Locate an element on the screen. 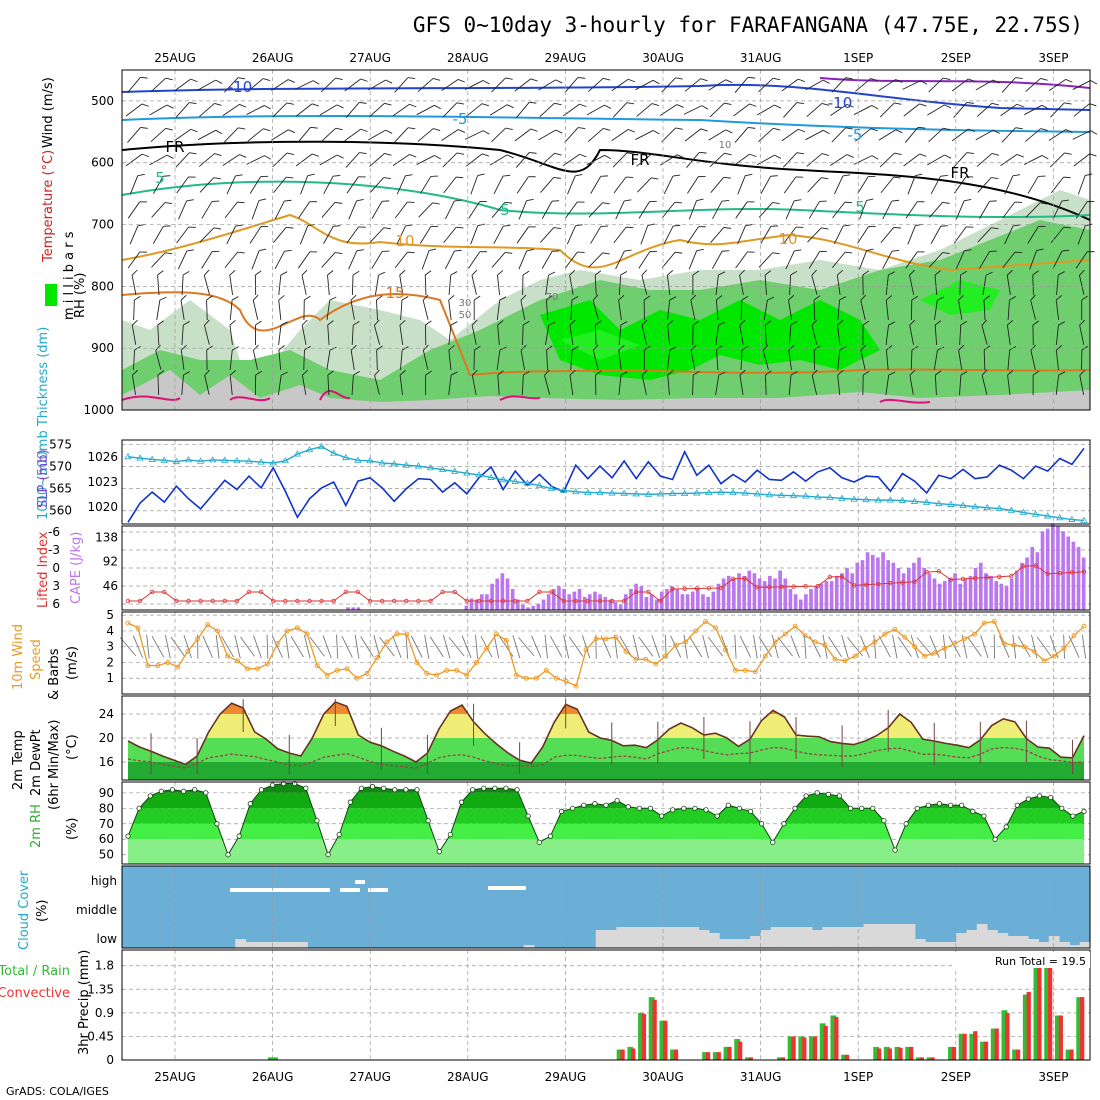  contour-label: 70 is located at coordinates (552, 297).